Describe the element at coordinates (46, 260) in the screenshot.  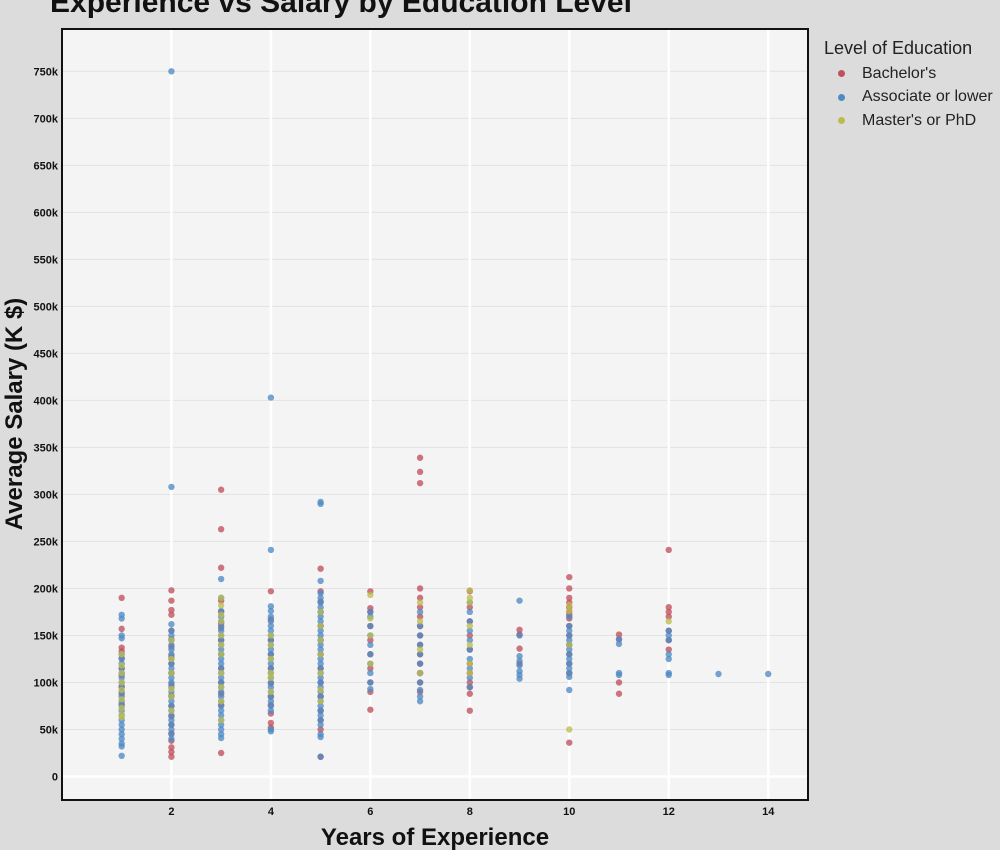
I see `y-tick-label: 550k` at that location.